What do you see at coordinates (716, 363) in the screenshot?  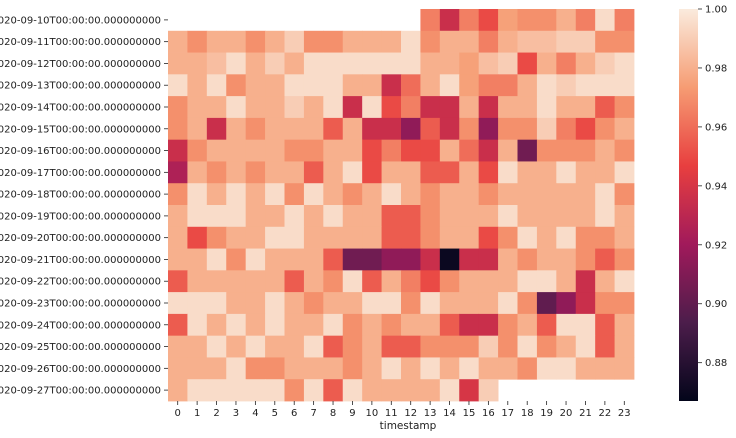 I see `colorbar-tick-label: 0.88` at bounding box center [716, 363].